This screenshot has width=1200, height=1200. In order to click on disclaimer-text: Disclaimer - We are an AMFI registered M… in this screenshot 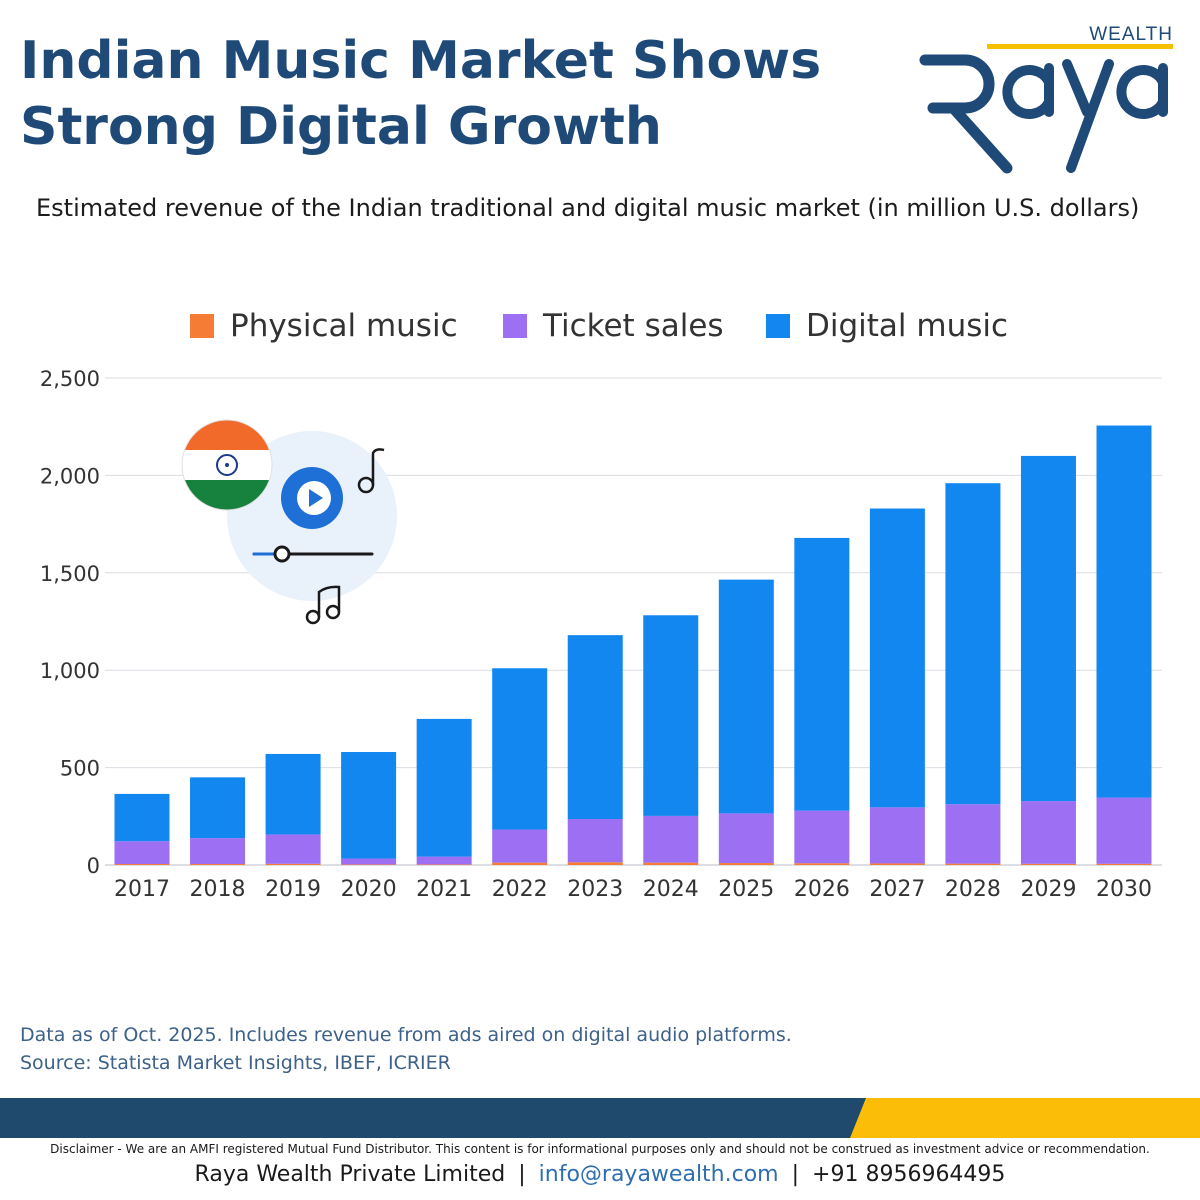, I will do `click(600, 1149)`.